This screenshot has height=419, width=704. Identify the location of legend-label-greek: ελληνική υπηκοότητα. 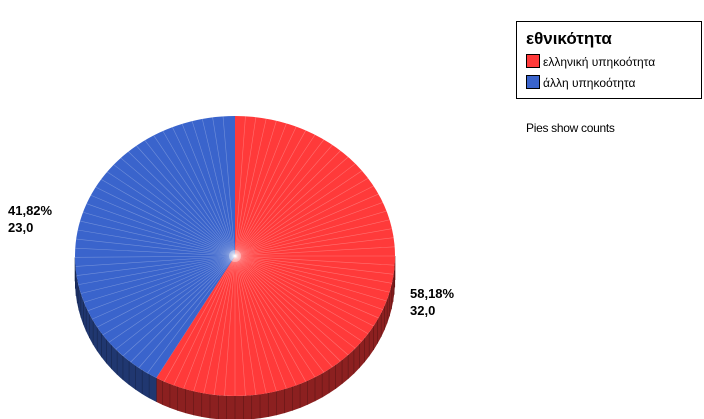
(599, 62).